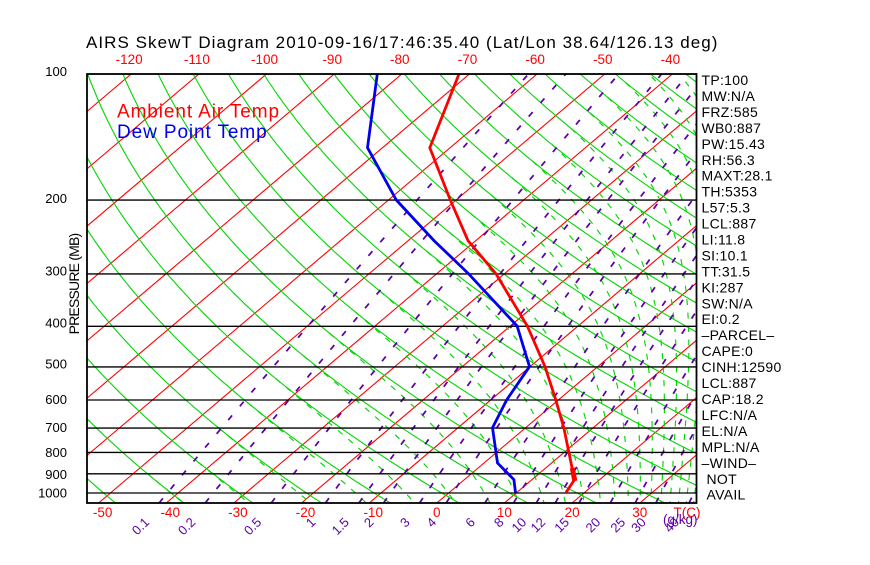 The image size is (870, 565). Describe the element at coordinates (731, 447) in the screenshot. I see `svg-text: MPL:N/A` at that location.